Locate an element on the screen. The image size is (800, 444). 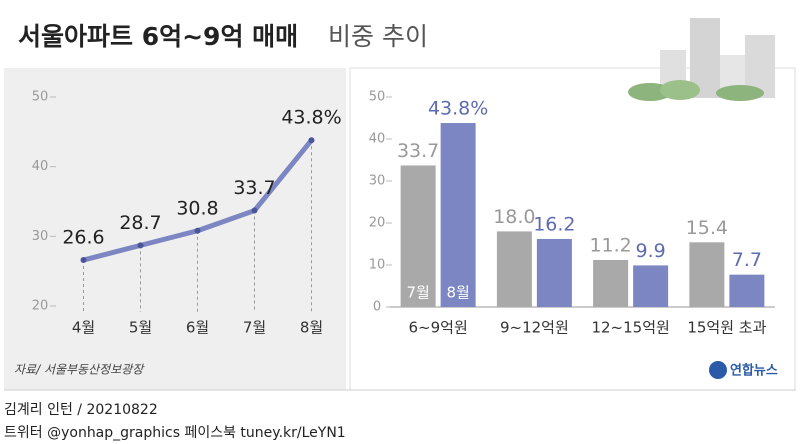
x-tick-label: 6~9억원 is located at coordinates (437, 328).